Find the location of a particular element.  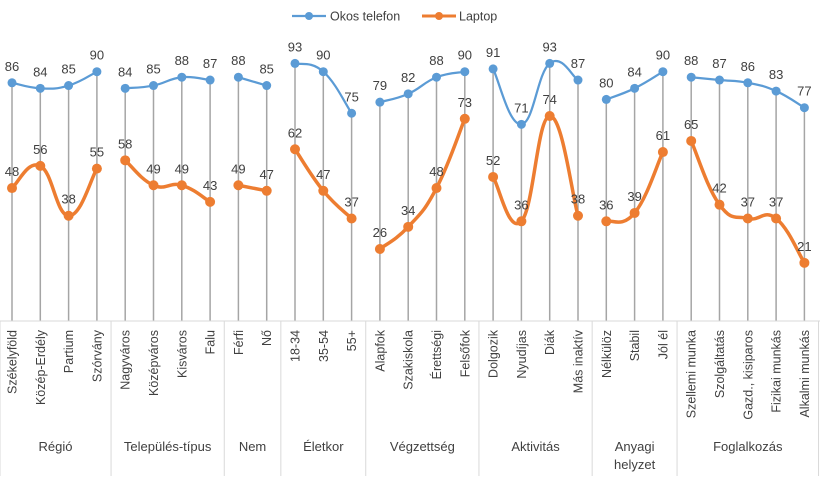

group-label: Aktivitás is located at coordinates (535, 446).